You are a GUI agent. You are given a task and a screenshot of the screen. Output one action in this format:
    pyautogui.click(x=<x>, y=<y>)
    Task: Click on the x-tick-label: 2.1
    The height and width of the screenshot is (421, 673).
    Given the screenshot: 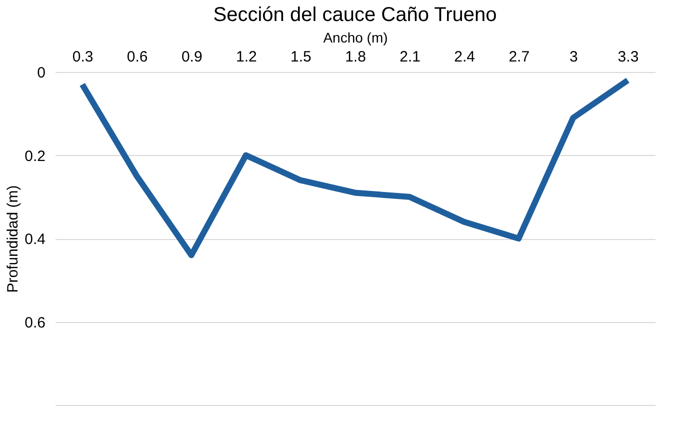 What is the action you would take?
    pyautogui.click(x=410, y=57)
    